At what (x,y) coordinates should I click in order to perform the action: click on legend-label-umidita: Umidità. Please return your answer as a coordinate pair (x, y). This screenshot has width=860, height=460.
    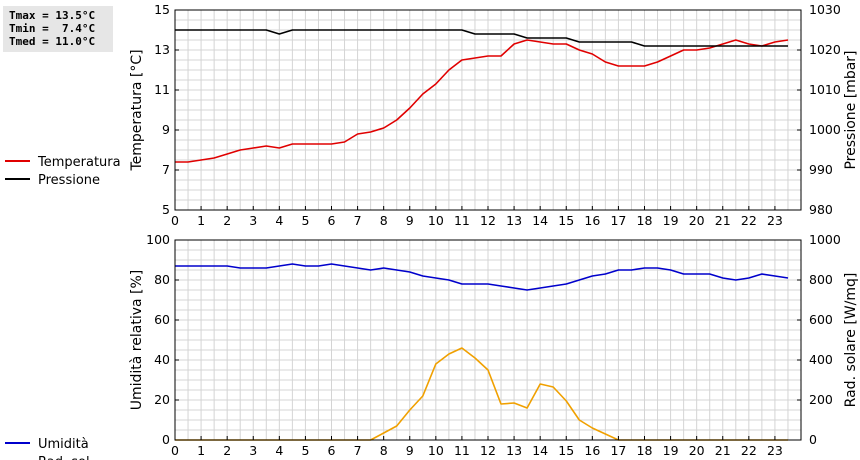
    Looking at the image, I should click on (63, 444).